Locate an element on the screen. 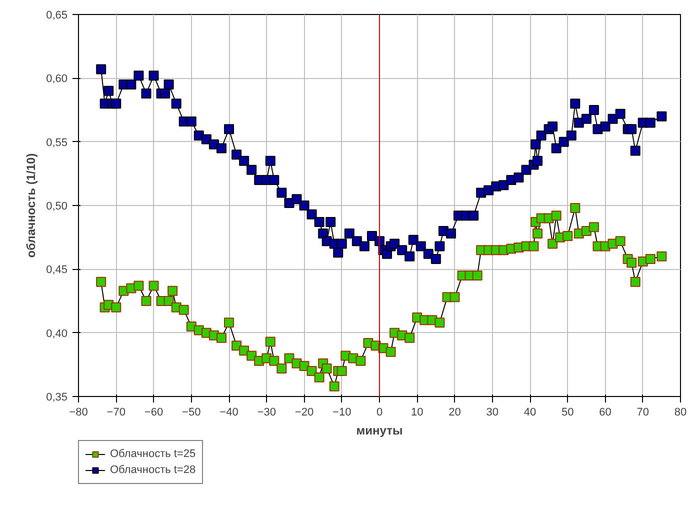 The height and width of the screenshot is (526, 695). x-tick-label: 30 is located at coordinates (492, 412).